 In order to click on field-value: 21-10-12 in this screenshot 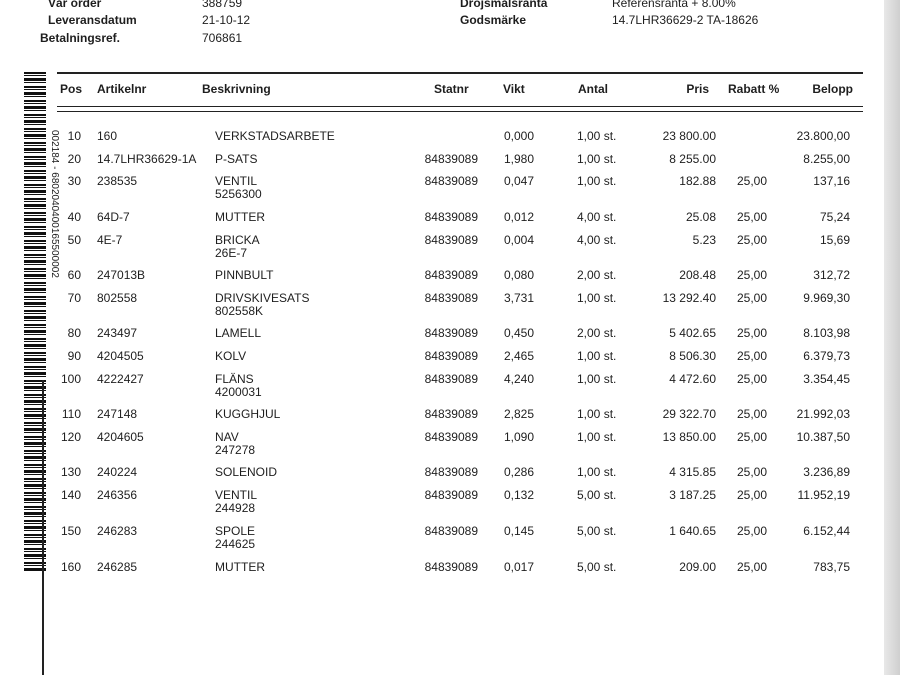, I will do `click(226, 20)`.